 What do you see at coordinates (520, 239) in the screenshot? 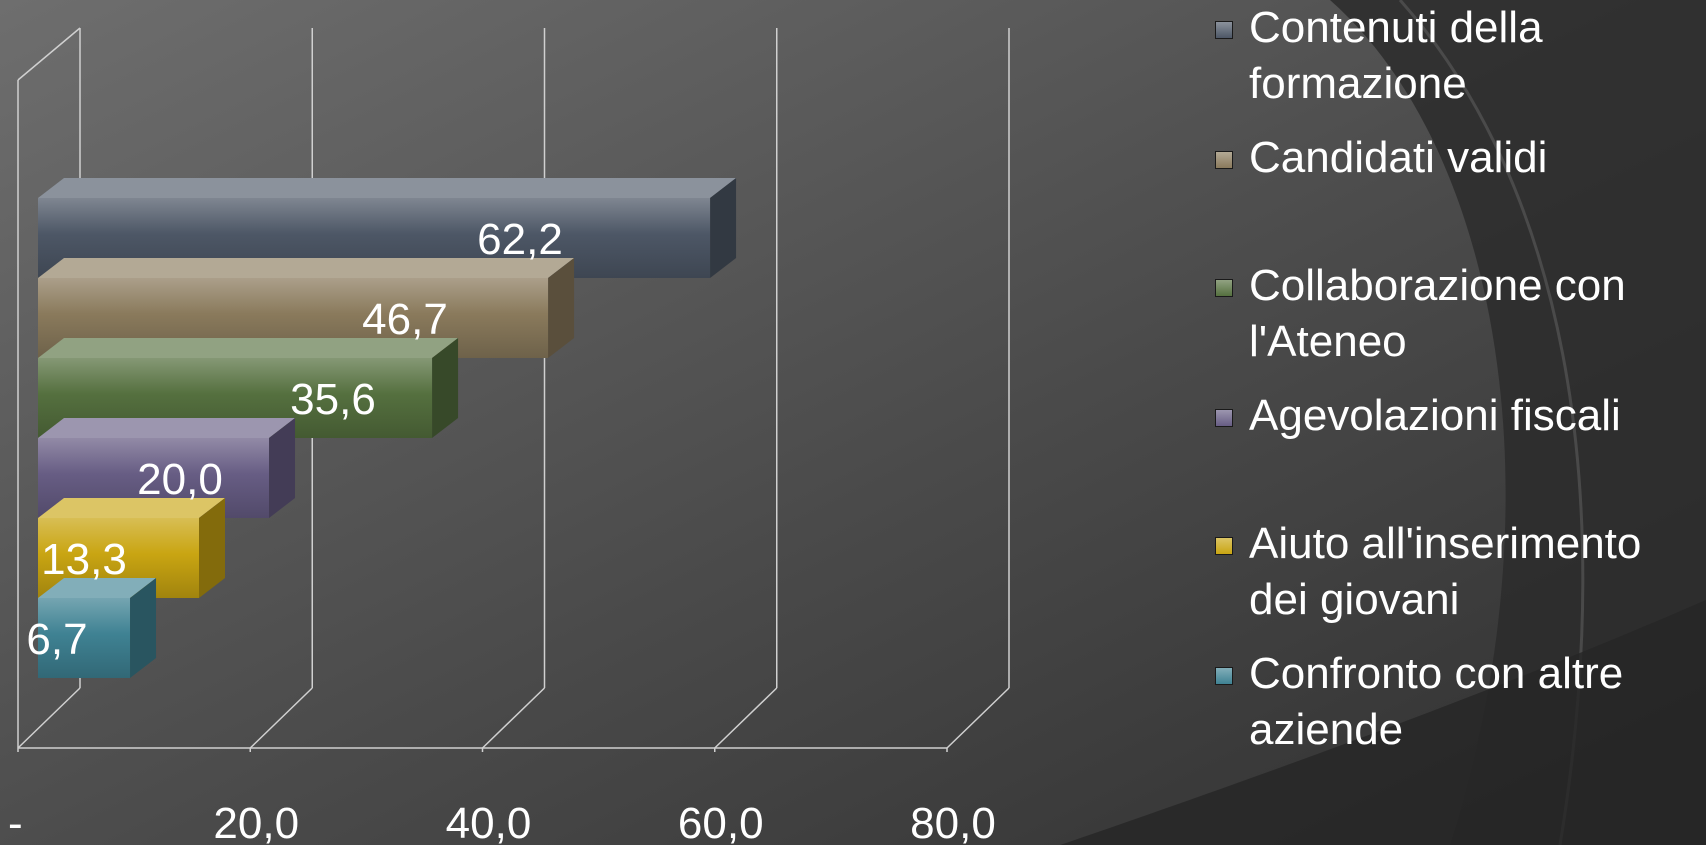
I see `data-label: 62,2` at bounding box center [520, 239].